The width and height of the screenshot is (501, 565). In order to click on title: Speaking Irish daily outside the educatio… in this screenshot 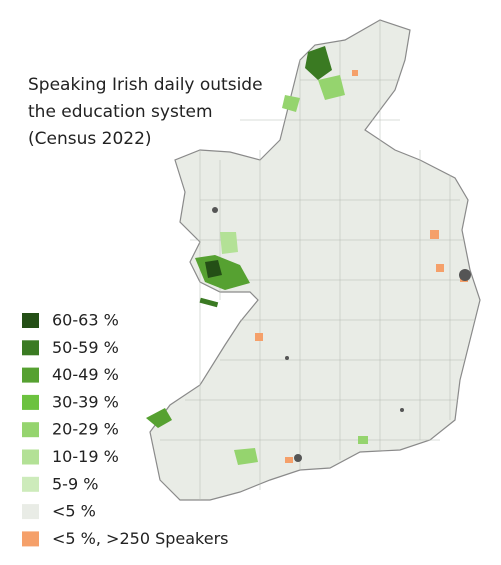, I will do `click(145, 112)`.